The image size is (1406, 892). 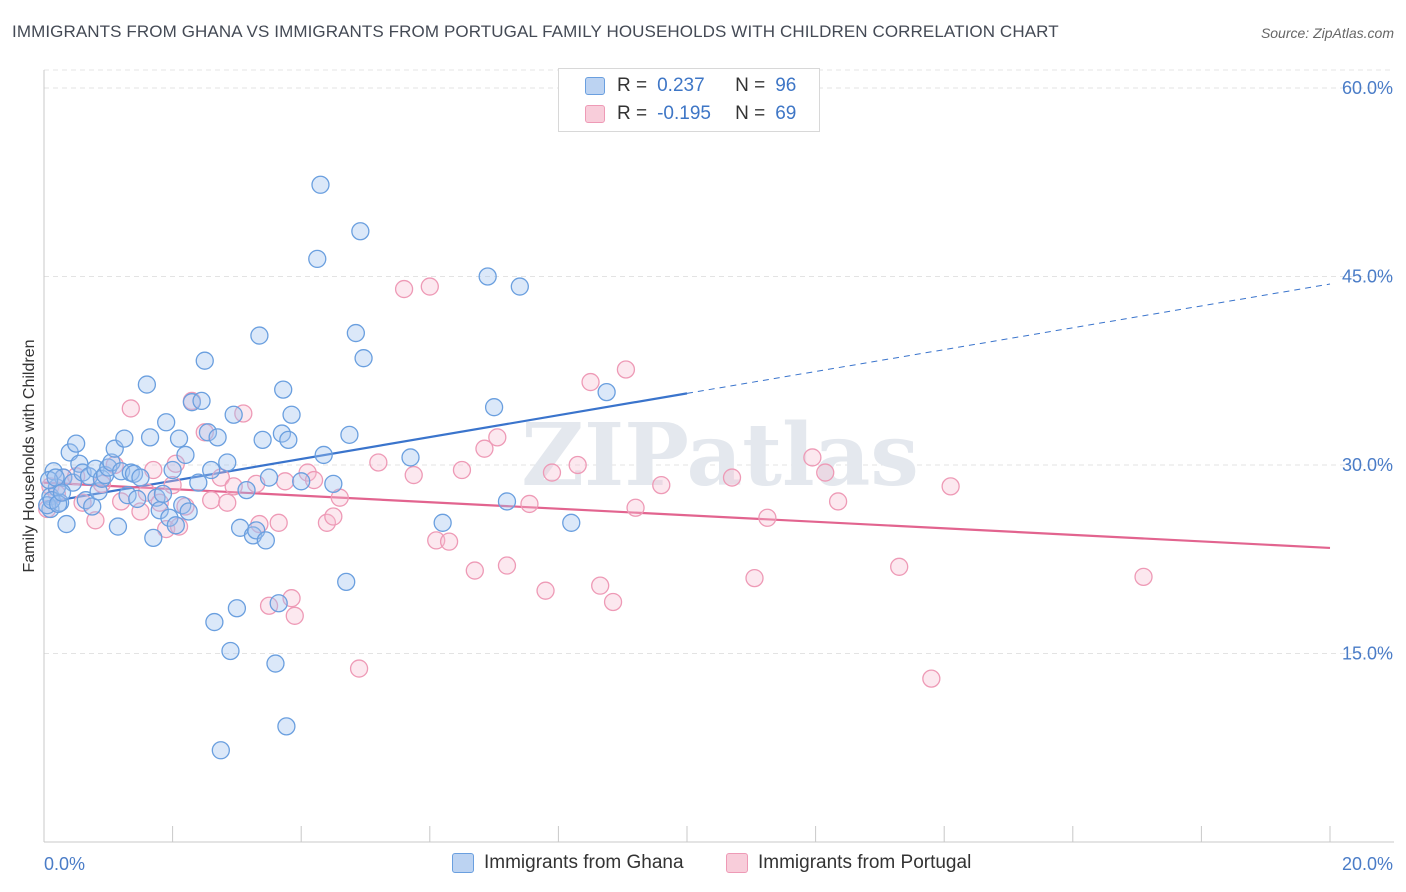 I want to click on y-axis-label: Family Households with Children, so click(x=29, y=456).